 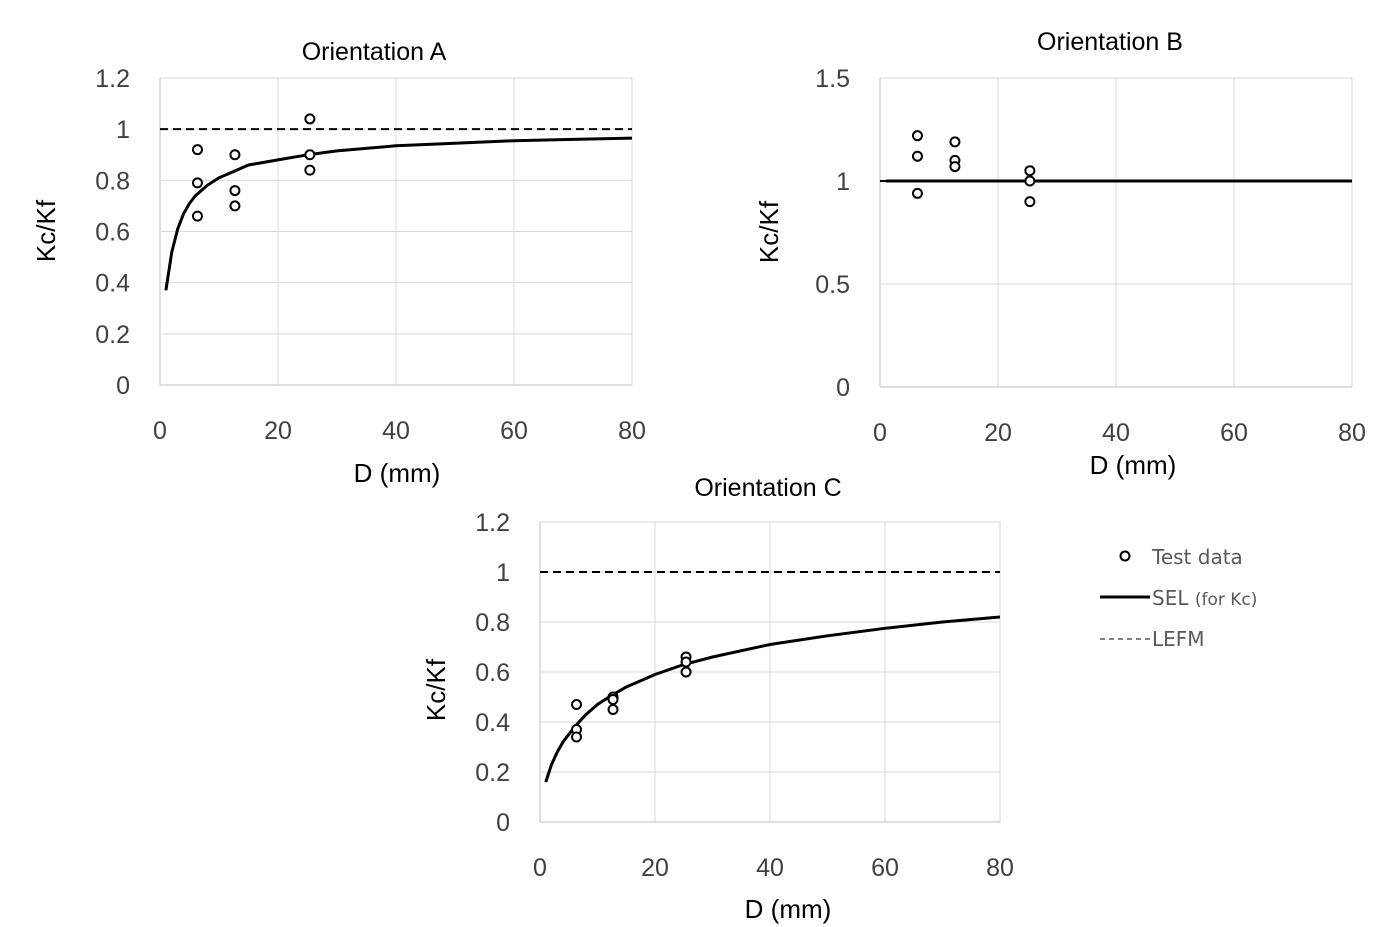 I want to click on y-tick-label: 0.5, so click(x=832, y=285).